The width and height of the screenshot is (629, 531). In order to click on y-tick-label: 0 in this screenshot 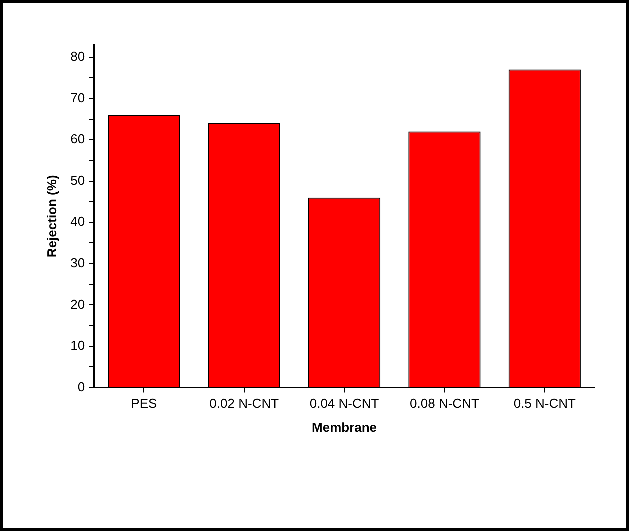, I will do `click(82, 386)`.